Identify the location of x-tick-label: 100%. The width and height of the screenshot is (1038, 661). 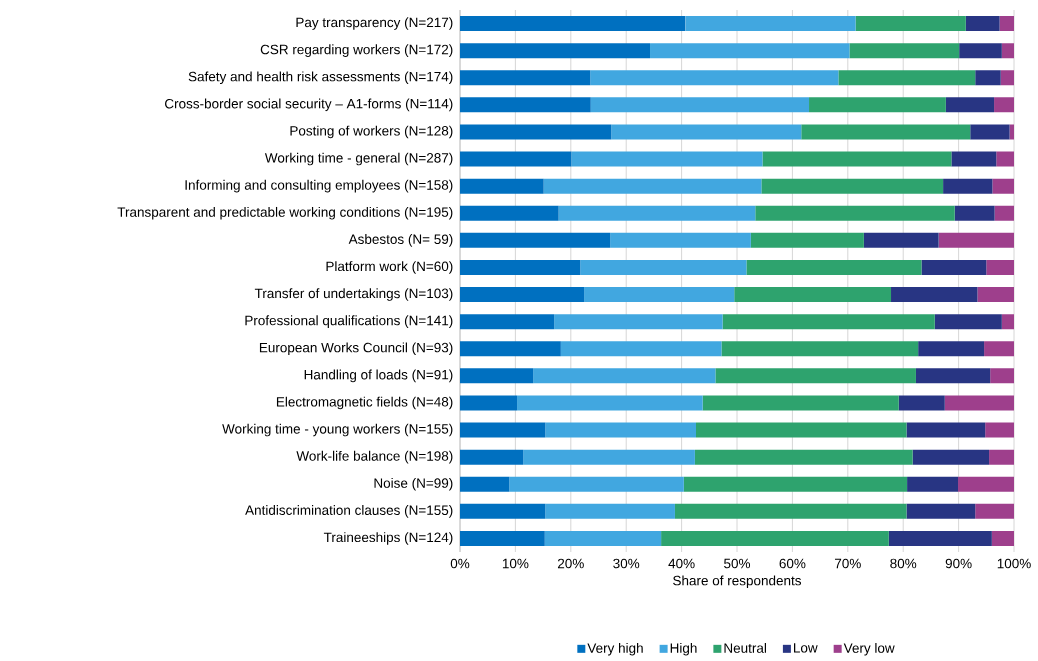
(1014, 563).